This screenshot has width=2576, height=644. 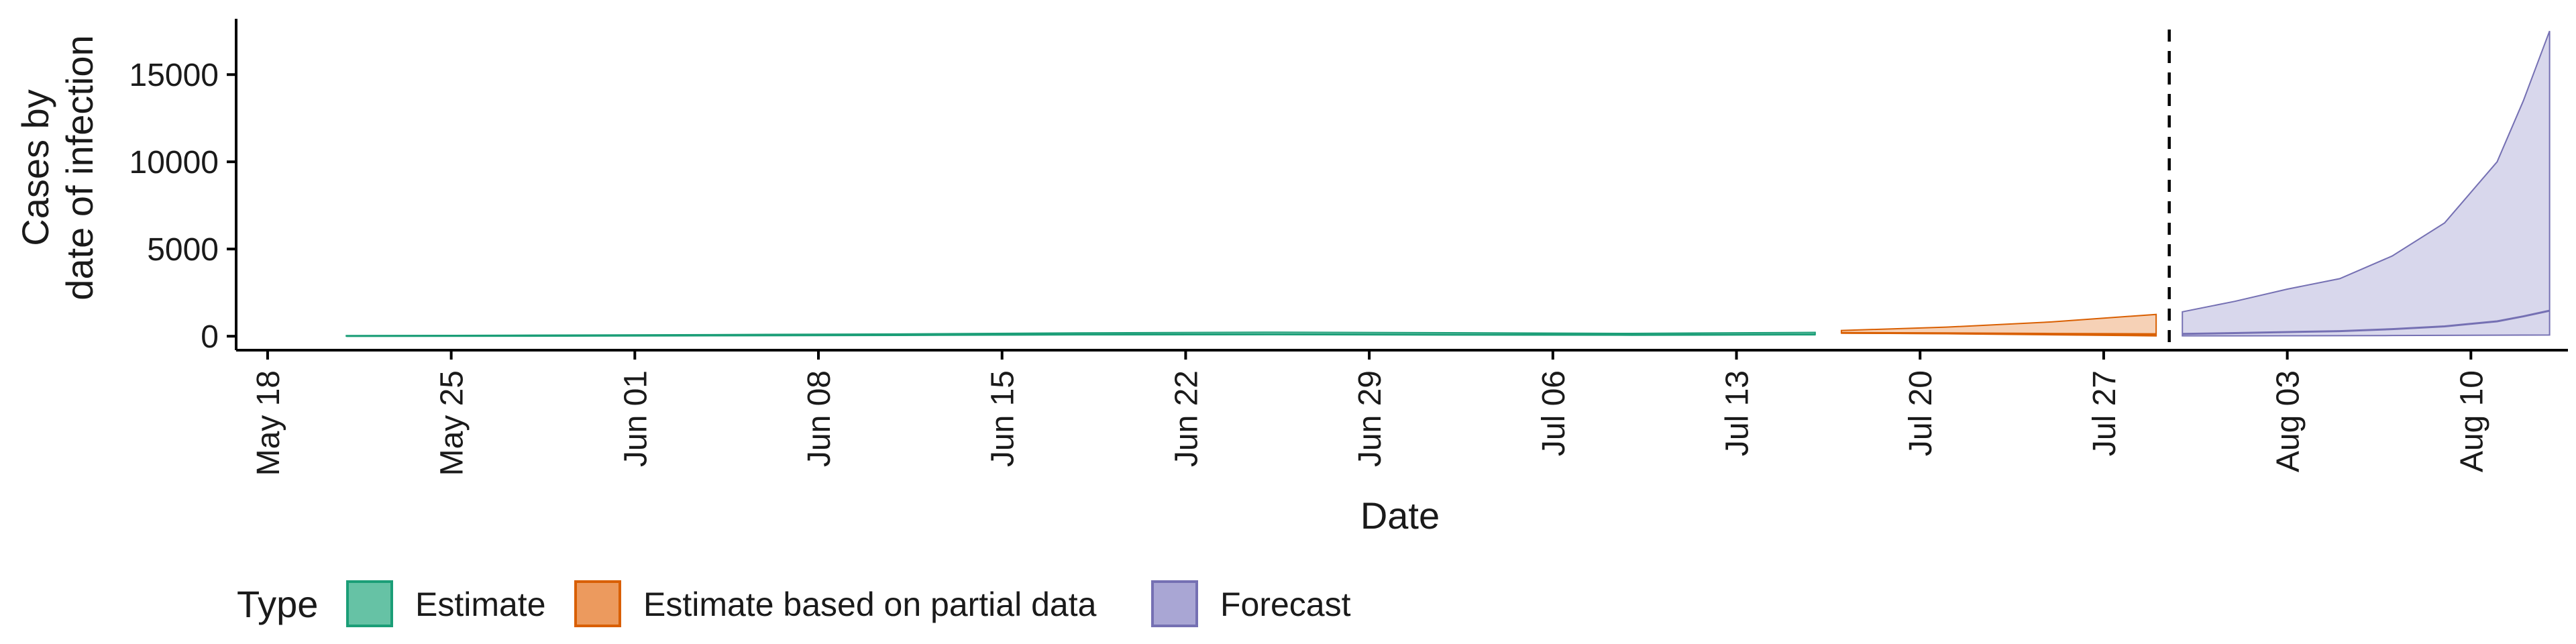 What do you see at coordinates (35, 167) in the screenshot?
I see `y-axis-label-line1: Cases by` at bounding box center [35, 167].